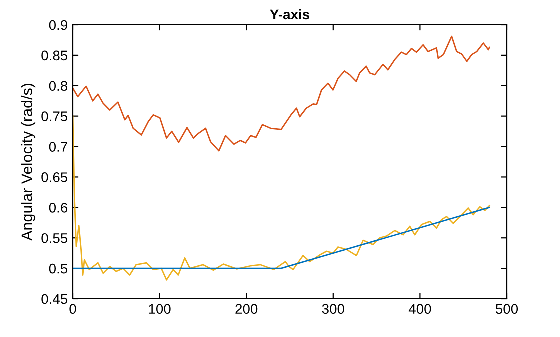  I want to click on y-tick-label: 0.55, so click(55, 238).